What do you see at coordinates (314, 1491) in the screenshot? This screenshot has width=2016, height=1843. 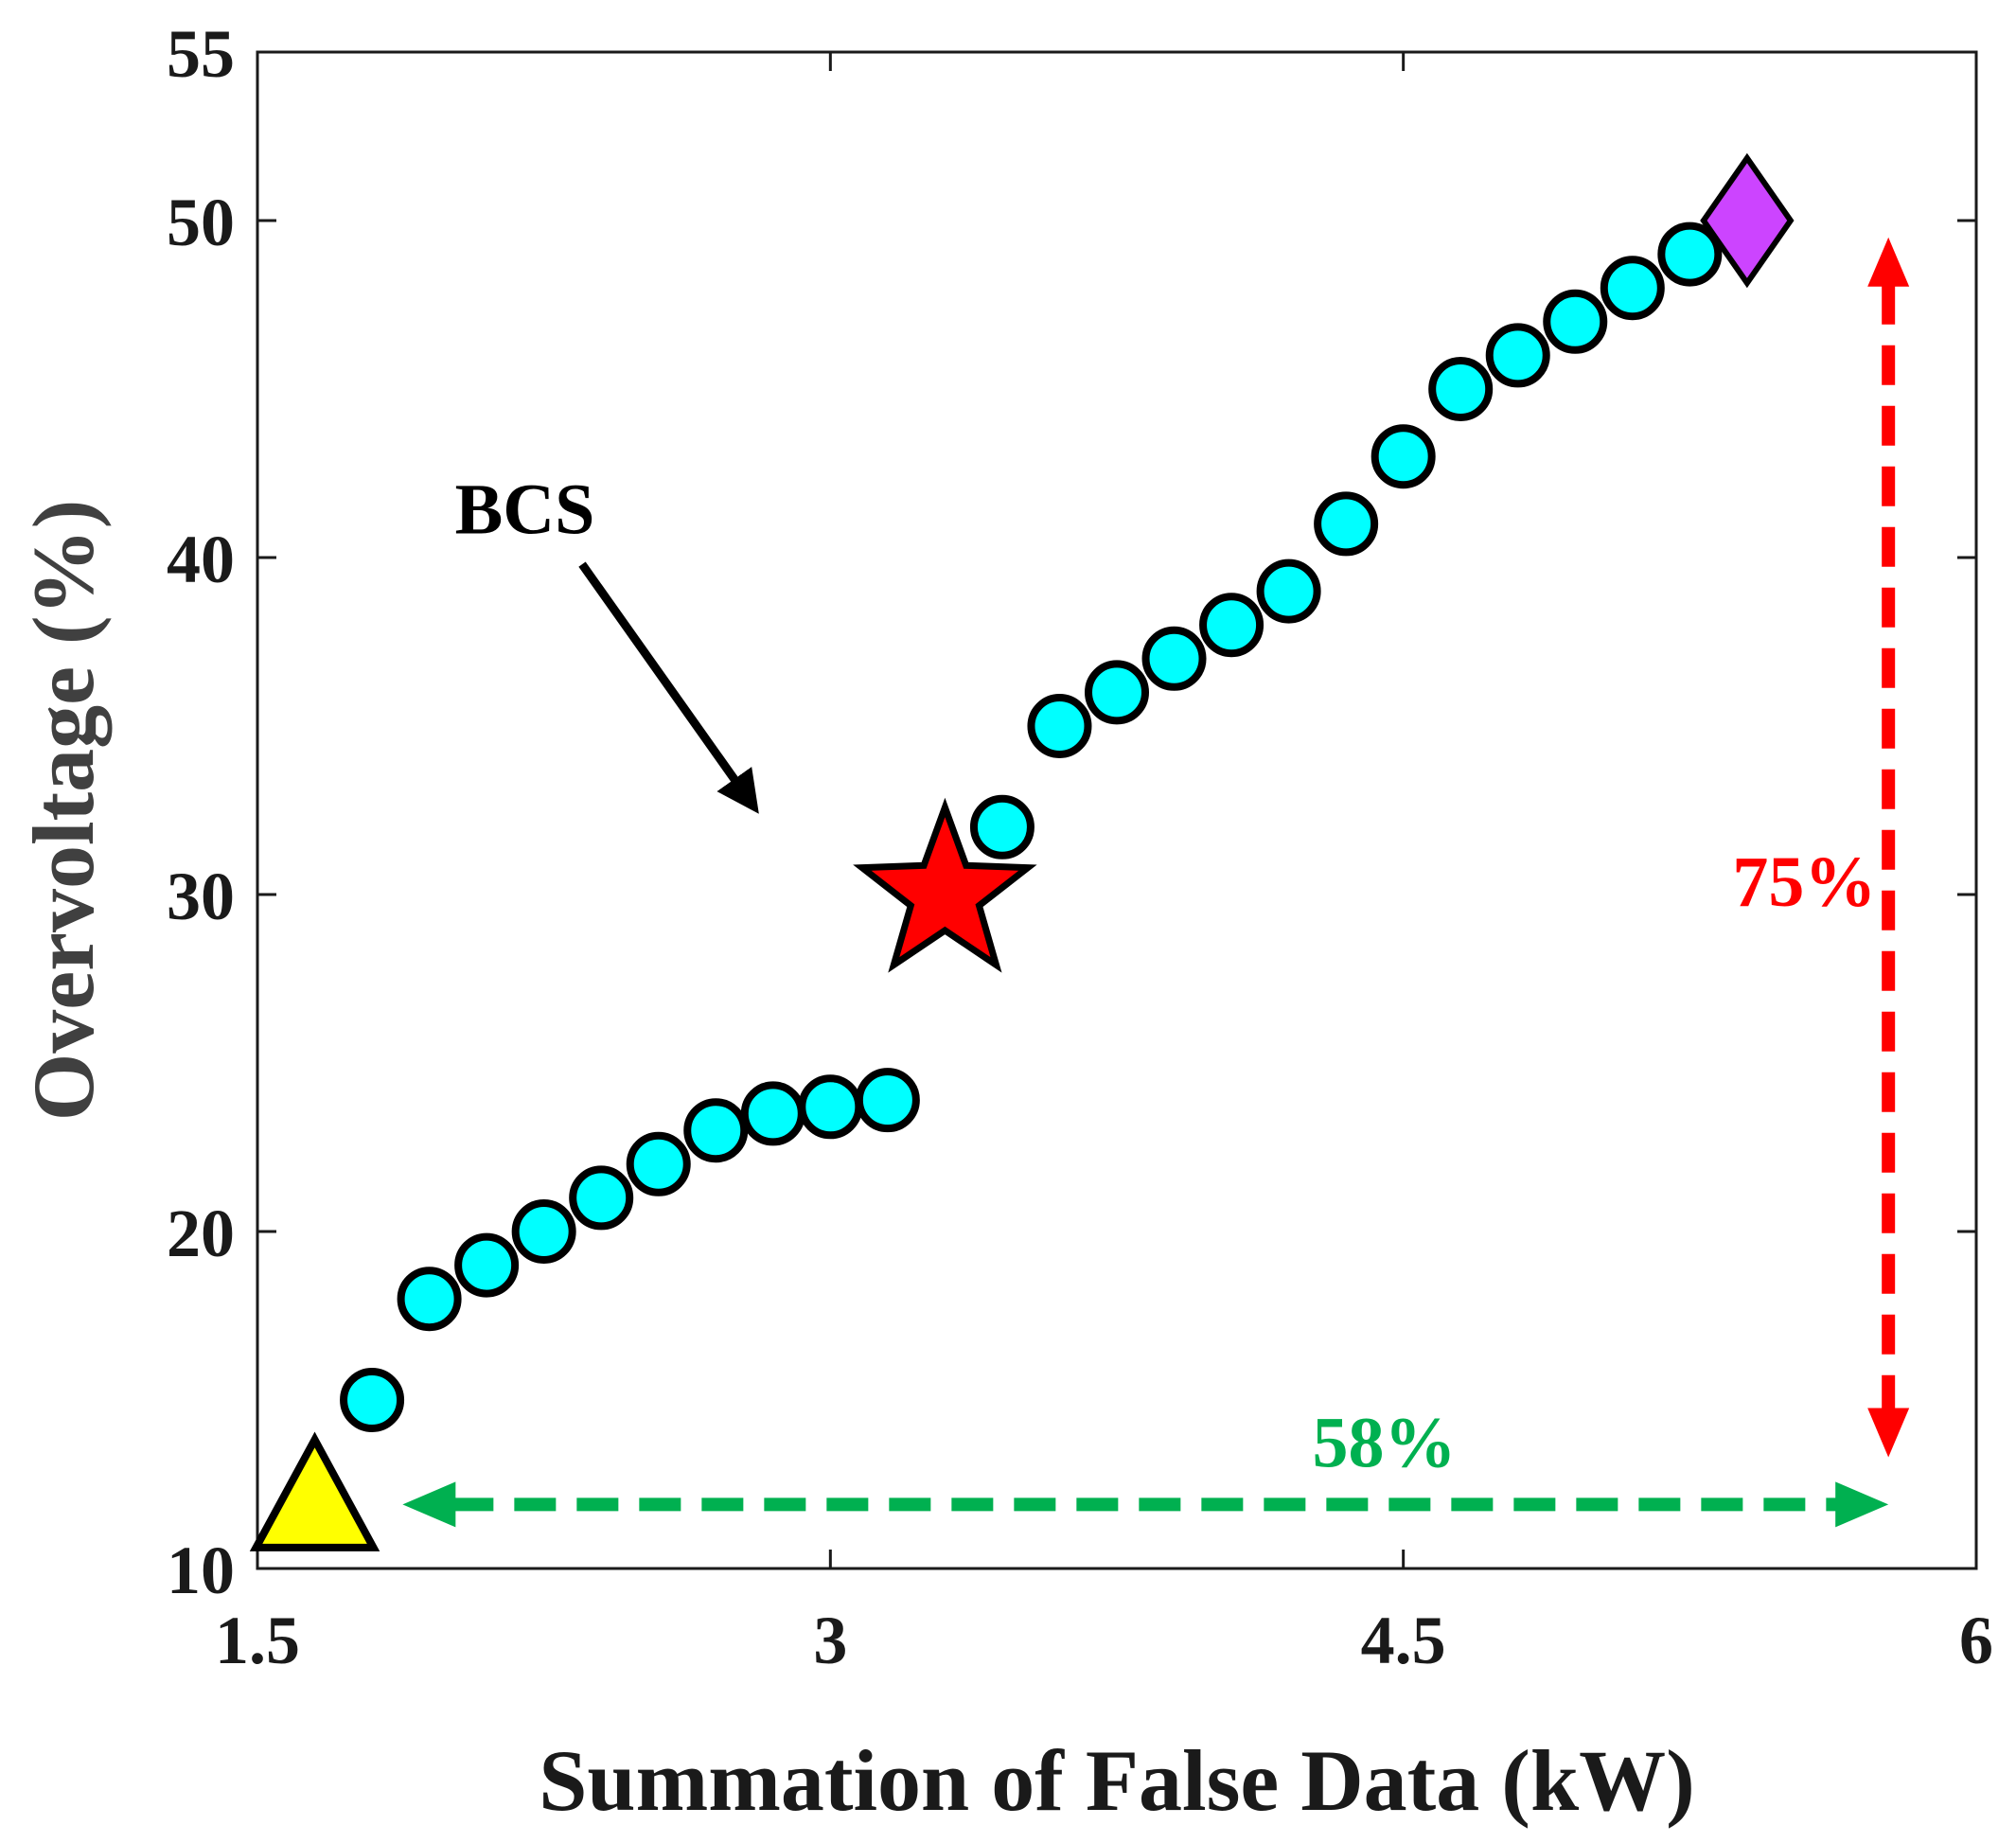 I see `min-point-triangle` at bounding box center [314, 1491].